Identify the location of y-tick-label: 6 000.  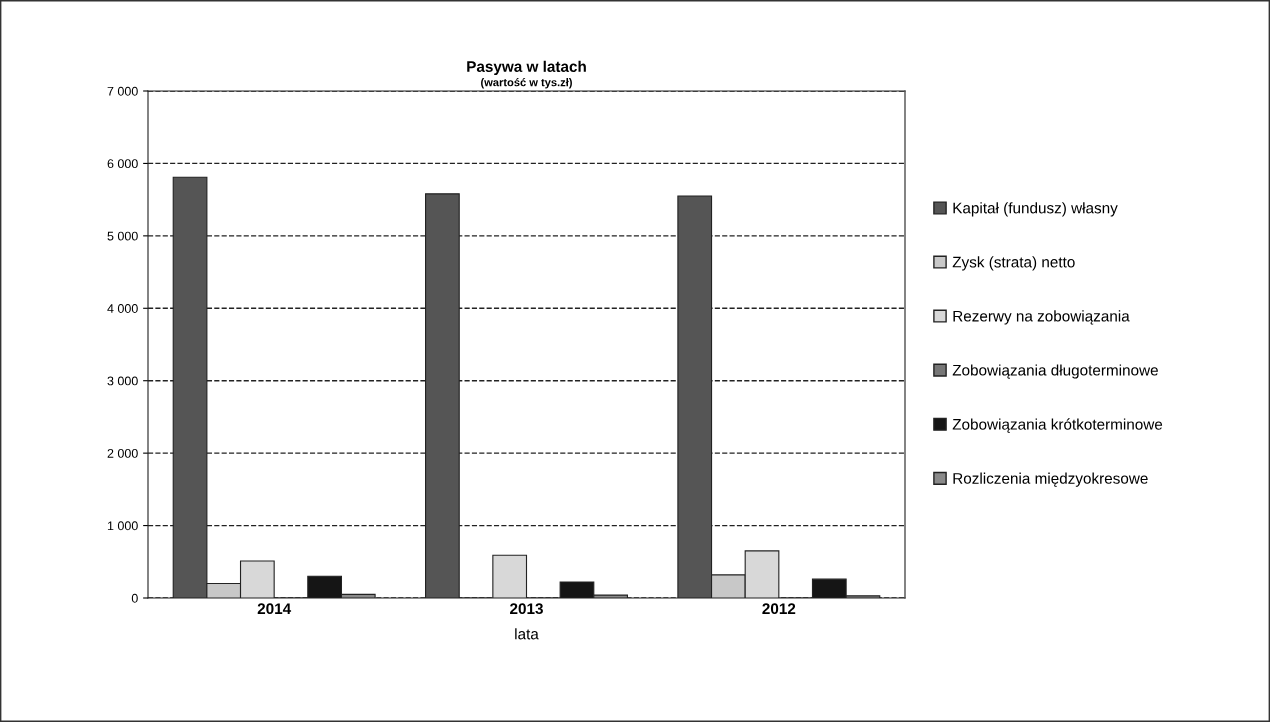
(122, 164).